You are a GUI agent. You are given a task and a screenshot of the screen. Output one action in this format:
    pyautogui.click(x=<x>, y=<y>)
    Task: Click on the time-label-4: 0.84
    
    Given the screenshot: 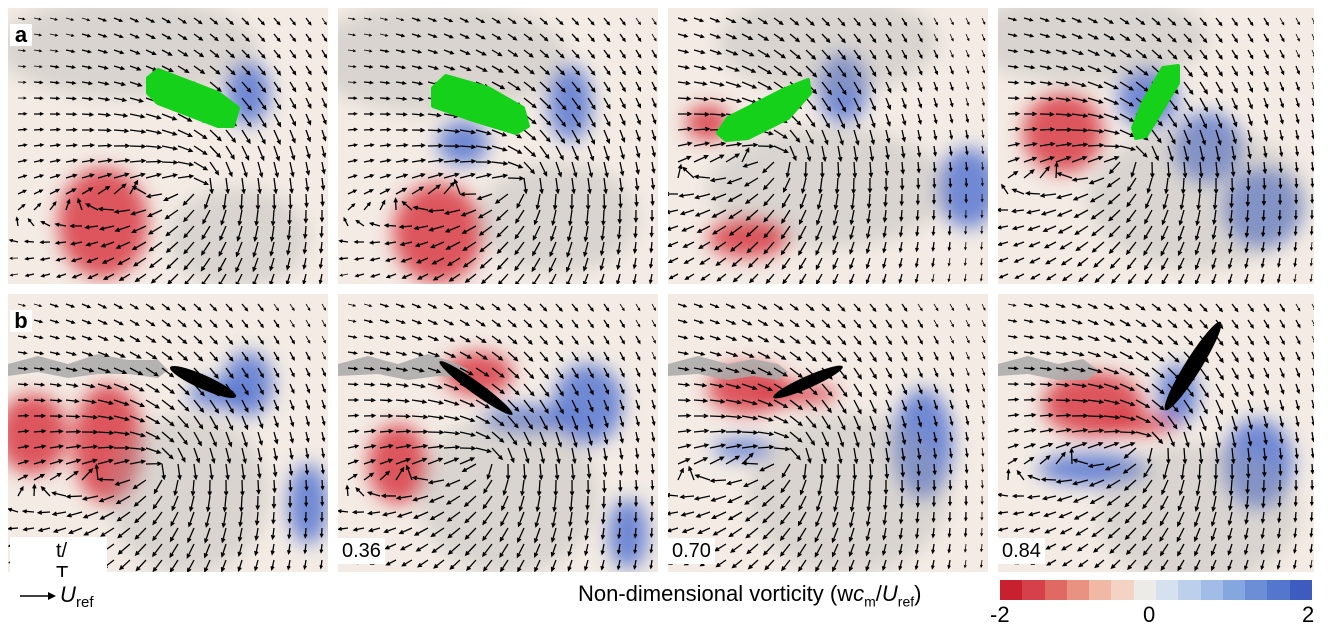 What is the action you would take?
    pyautogui.click(x=1021, y=551)
    